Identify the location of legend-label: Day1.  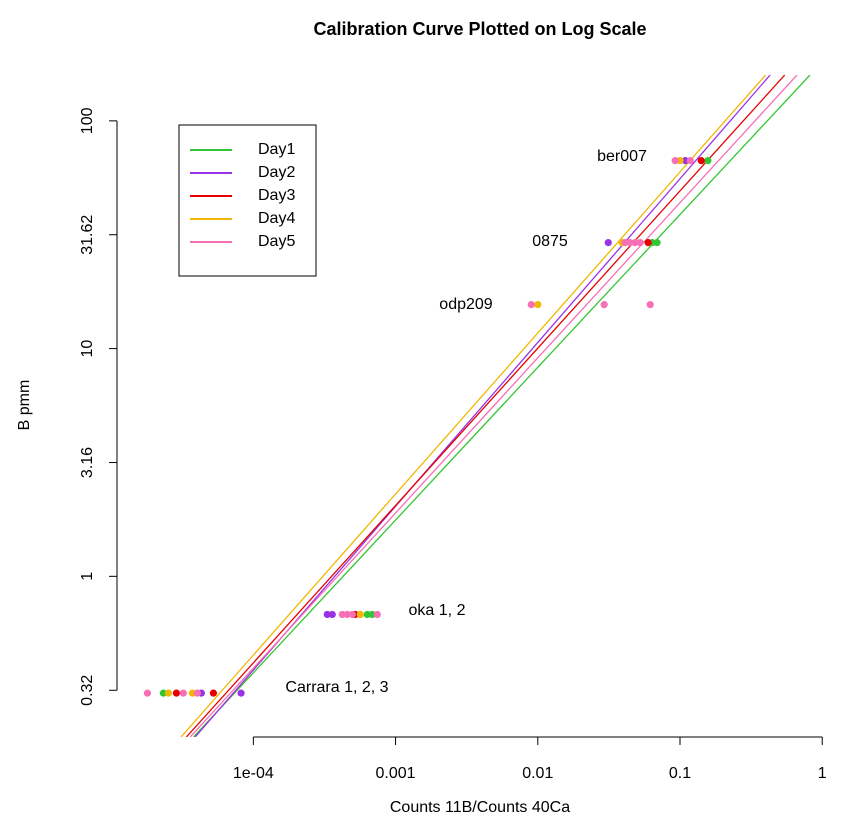
(276, 149).